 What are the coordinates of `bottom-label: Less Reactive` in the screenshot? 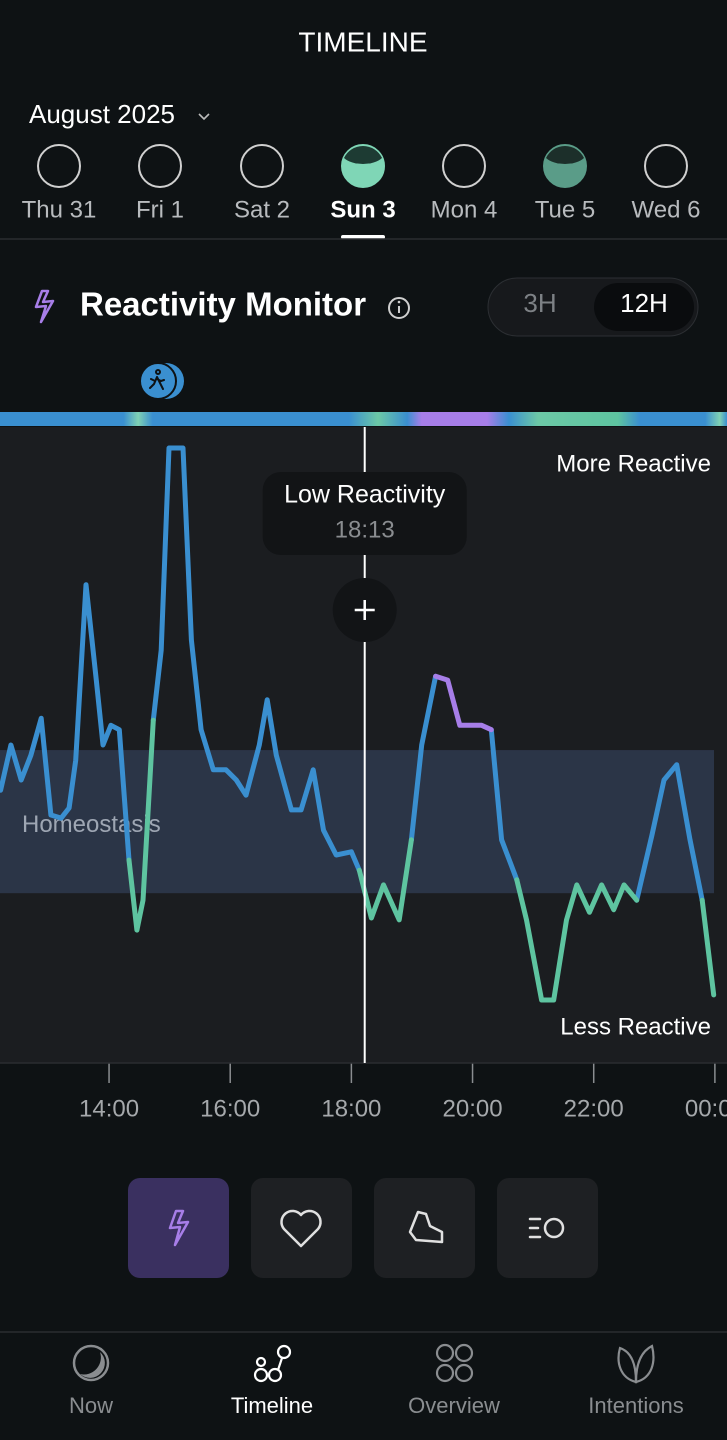 It's located at (635, 1026).